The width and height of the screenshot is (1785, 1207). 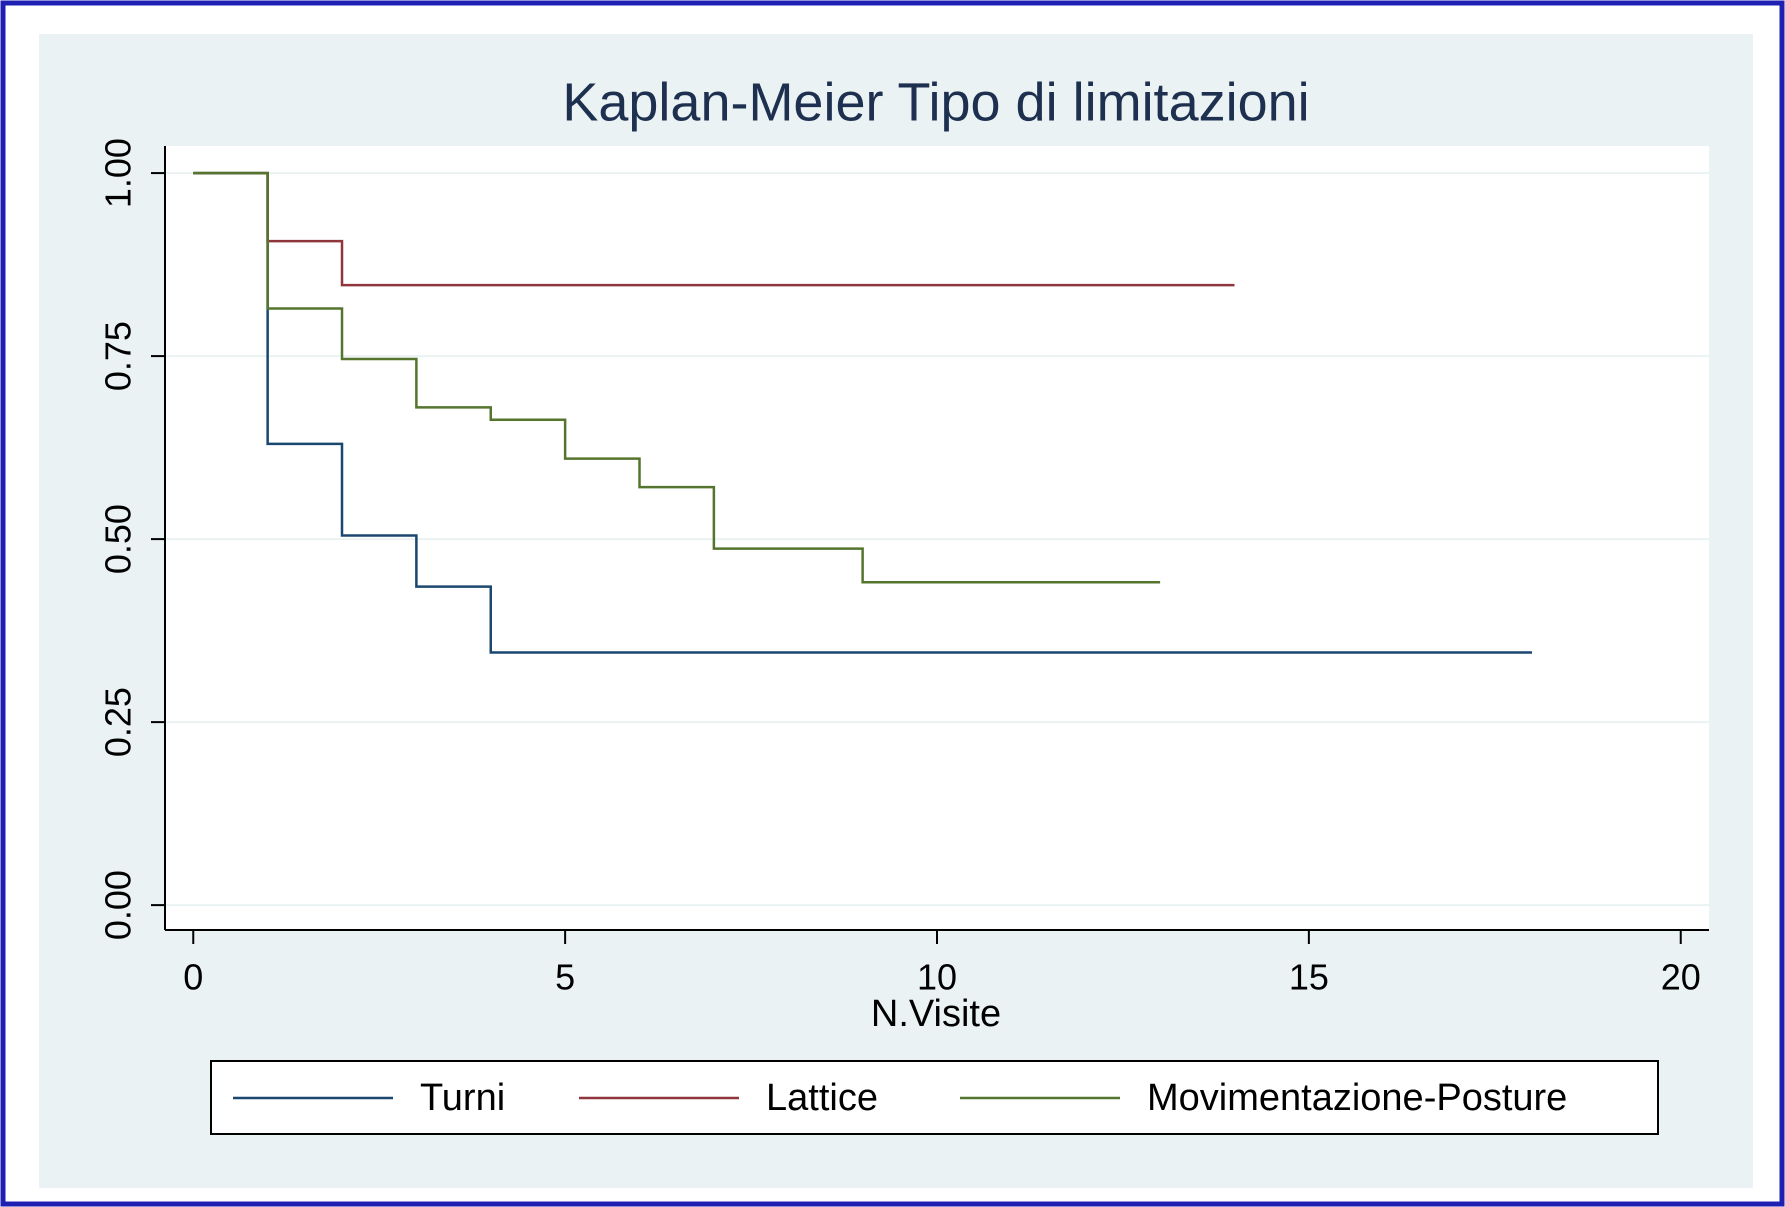 What do you see at coordinates (822, 1098) in the screenshot?
I see `legend-label: Lattice` at bounding box center [822, 1098].